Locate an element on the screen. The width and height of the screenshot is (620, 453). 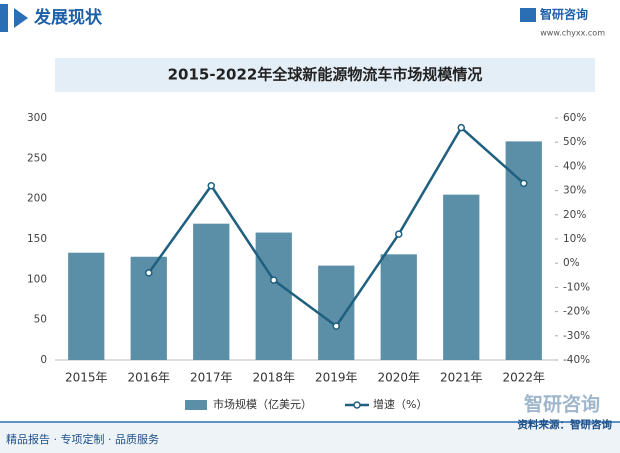
x-tick-label: 2019年 is located at coordinates (336, 378).